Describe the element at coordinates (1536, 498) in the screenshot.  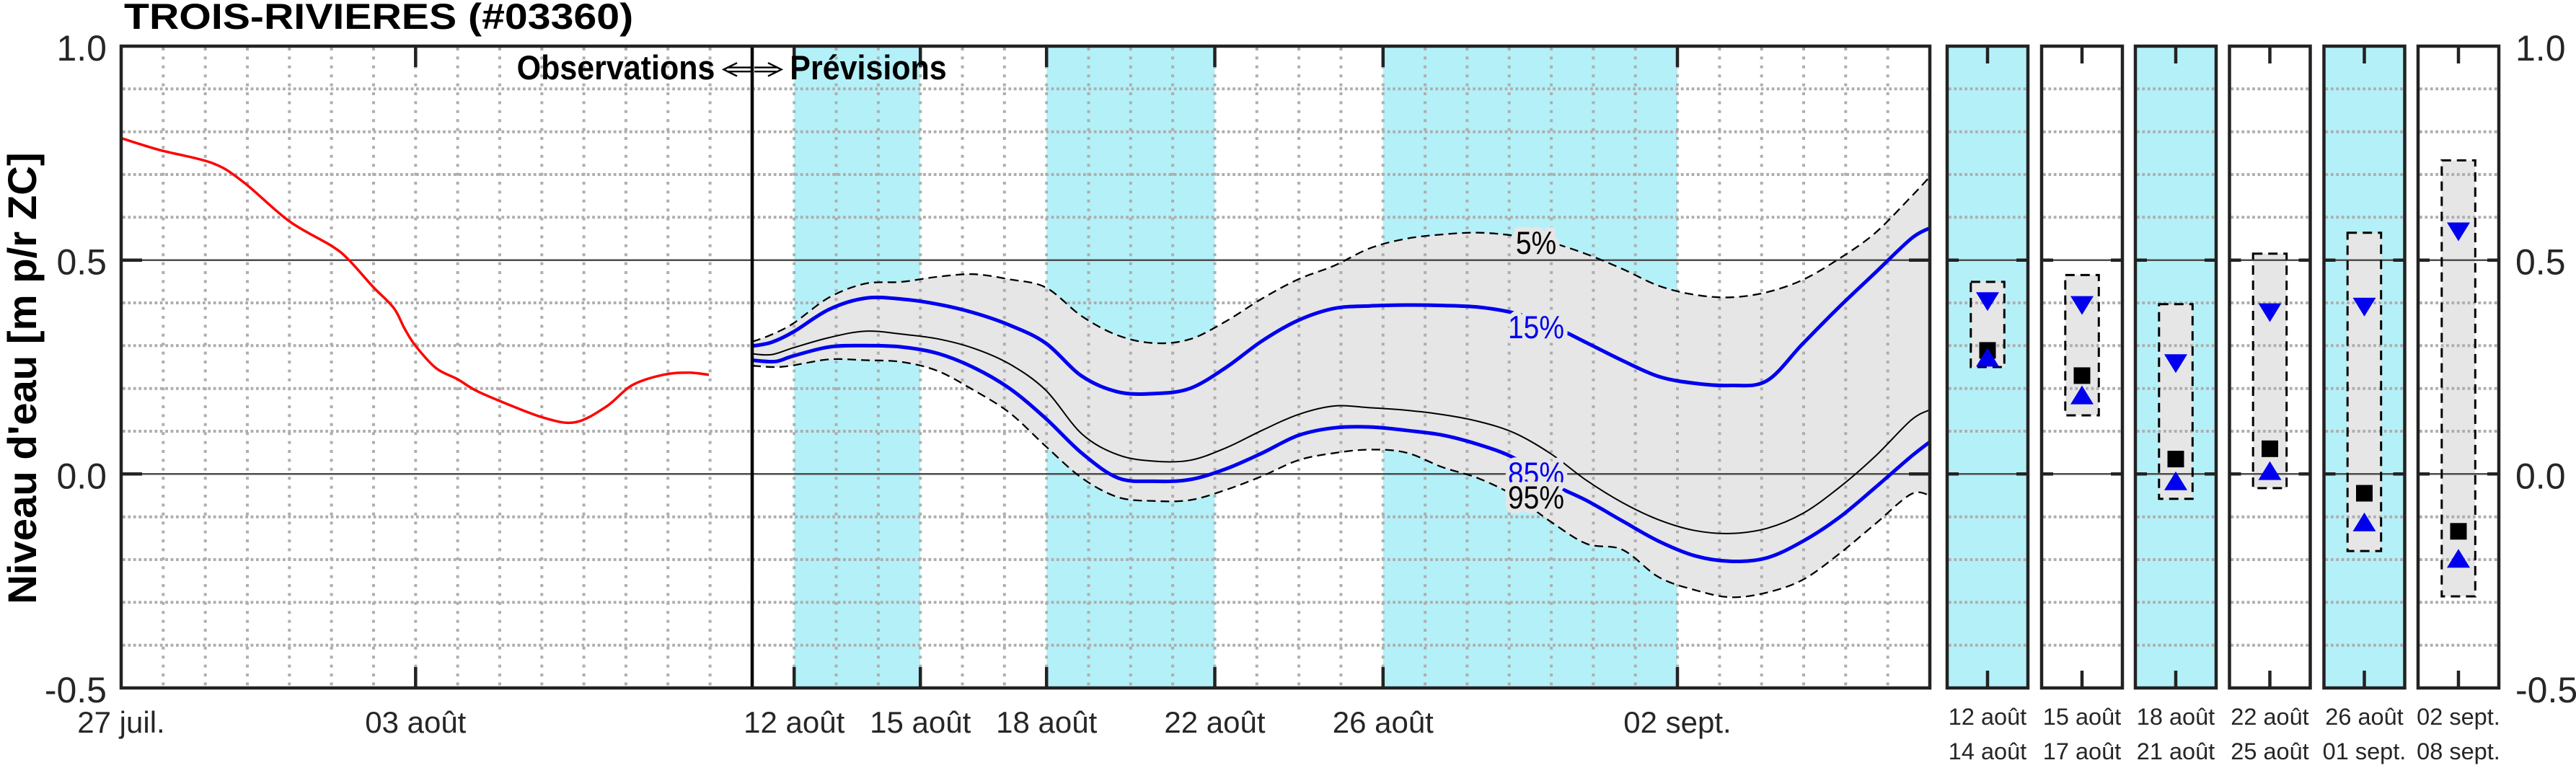
I see `svg-text: 95%` at that location.